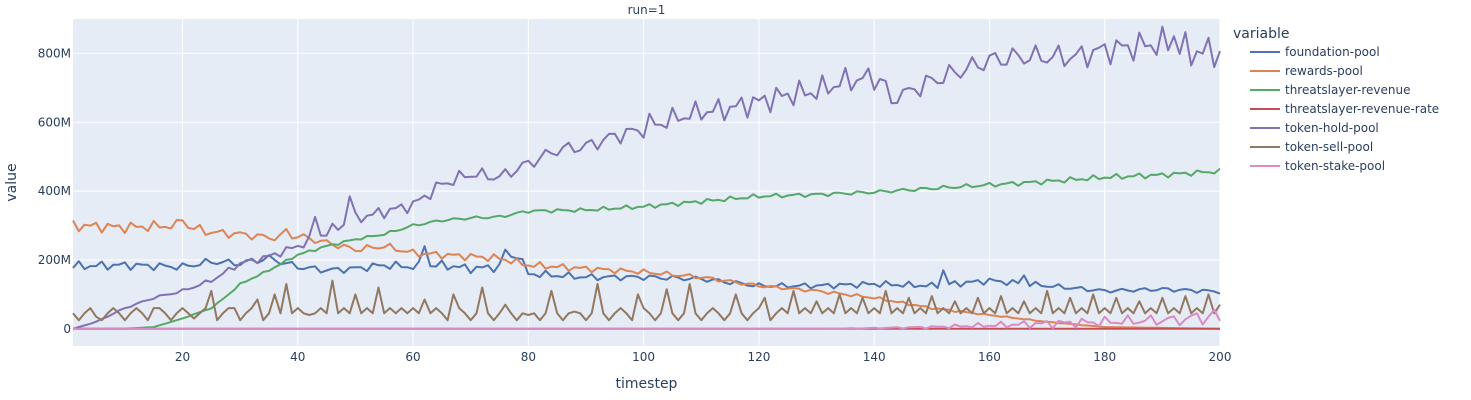 This screenshot has width=1471, height=400. Describe the element at coordinates (647, 319) in the screenshot. I see `series-line-token-stake-pool` at that location.